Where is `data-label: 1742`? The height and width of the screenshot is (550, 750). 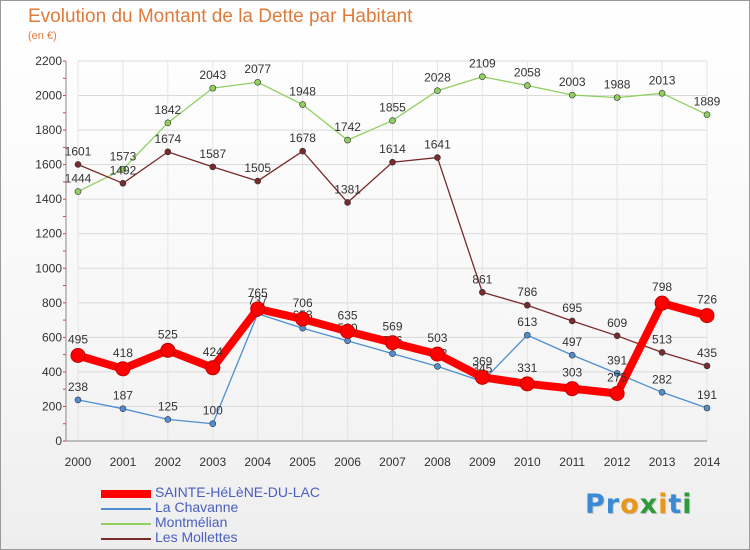 data-label: 1742 is located at coordinates (347, 127).